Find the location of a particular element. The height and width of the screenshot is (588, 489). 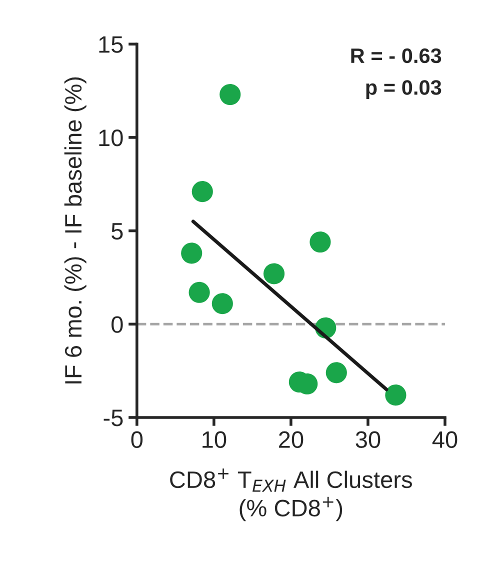

x-tick-label: 30 is located at coordinates (368, 439).